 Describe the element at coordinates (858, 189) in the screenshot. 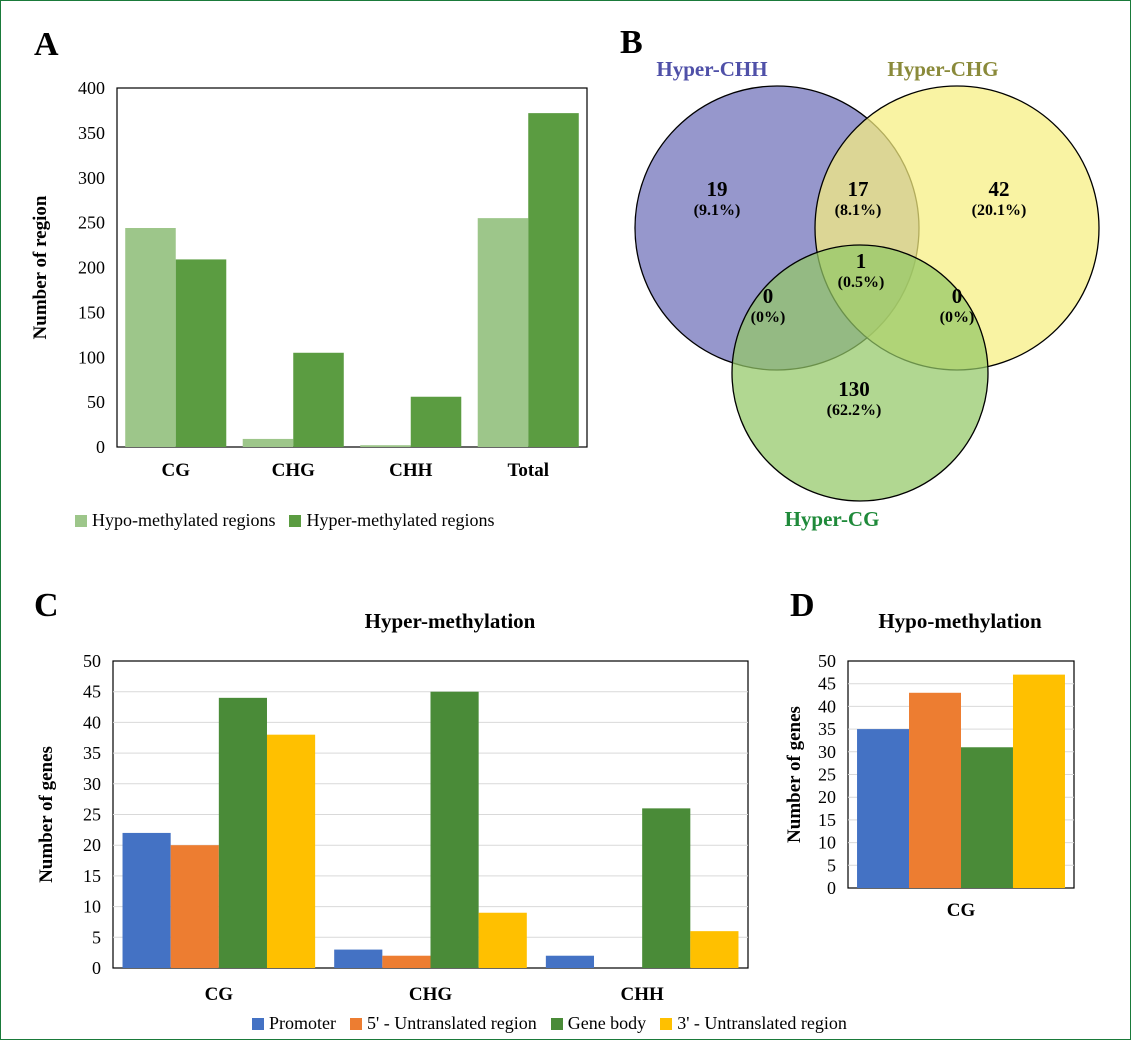

I see `venn-region-count: 17` at that location.